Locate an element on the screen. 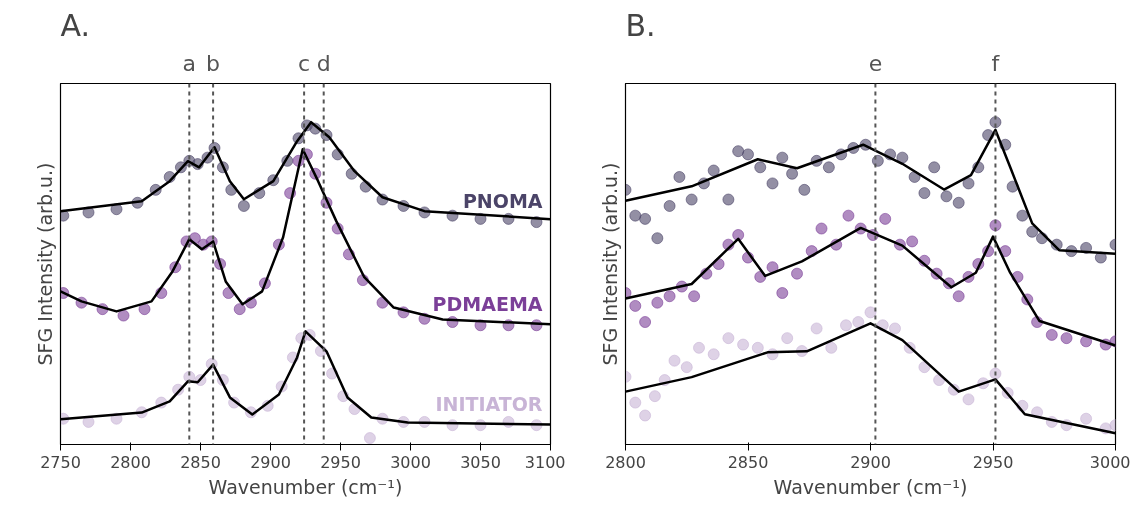  x-tick-label: 3100 is located at coordinates (545, 462).